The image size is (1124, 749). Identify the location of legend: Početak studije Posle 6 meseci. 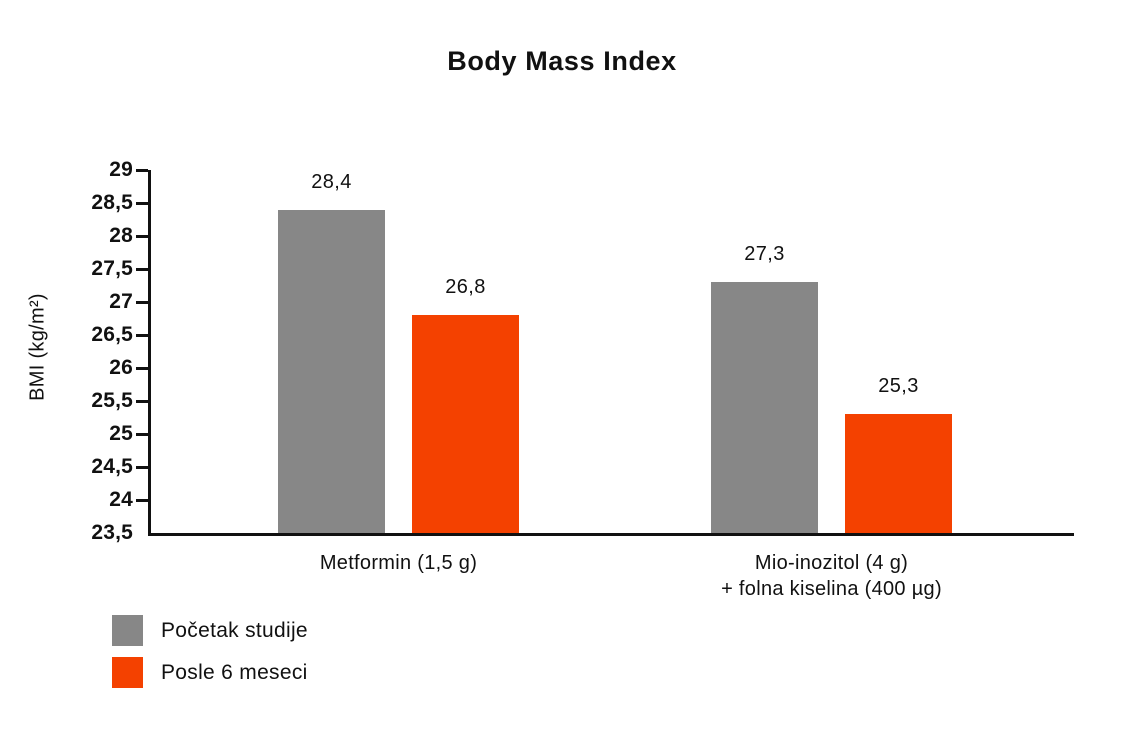
(210, 657).